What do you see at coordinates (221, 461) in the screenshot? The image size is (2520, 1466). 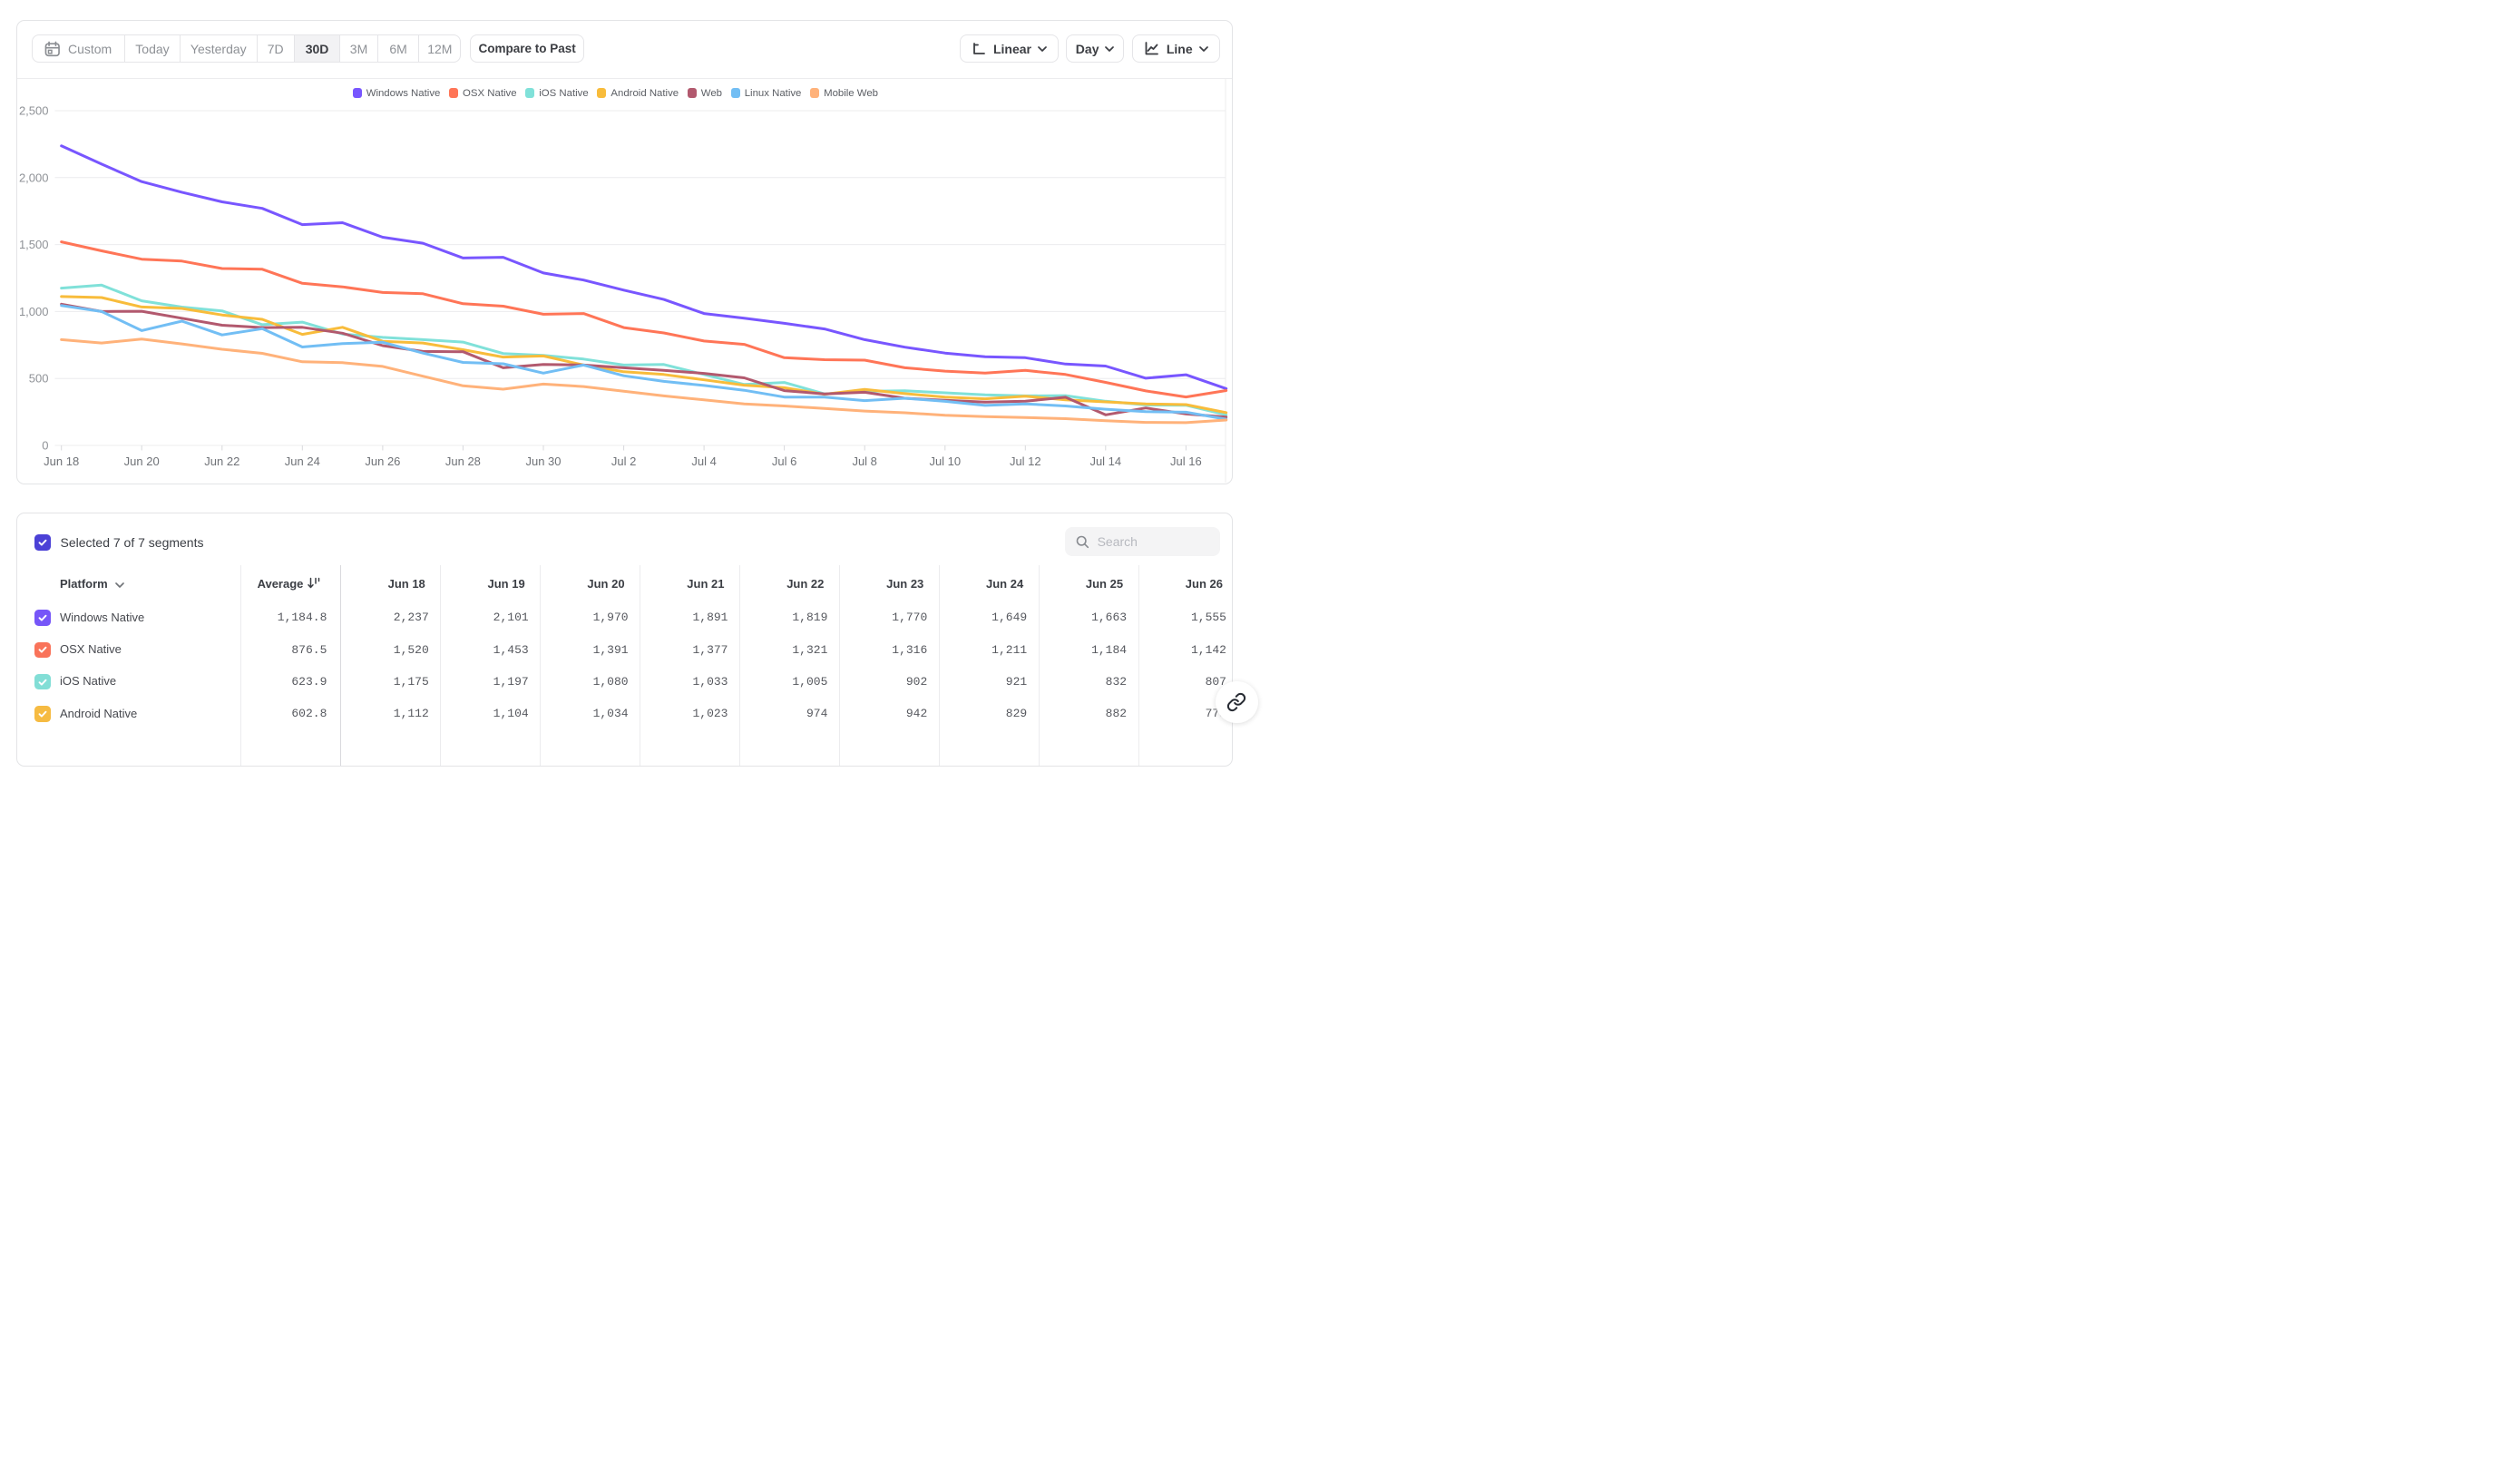 I see `svg-text: Jun 22` at bounding box center [221, 461].